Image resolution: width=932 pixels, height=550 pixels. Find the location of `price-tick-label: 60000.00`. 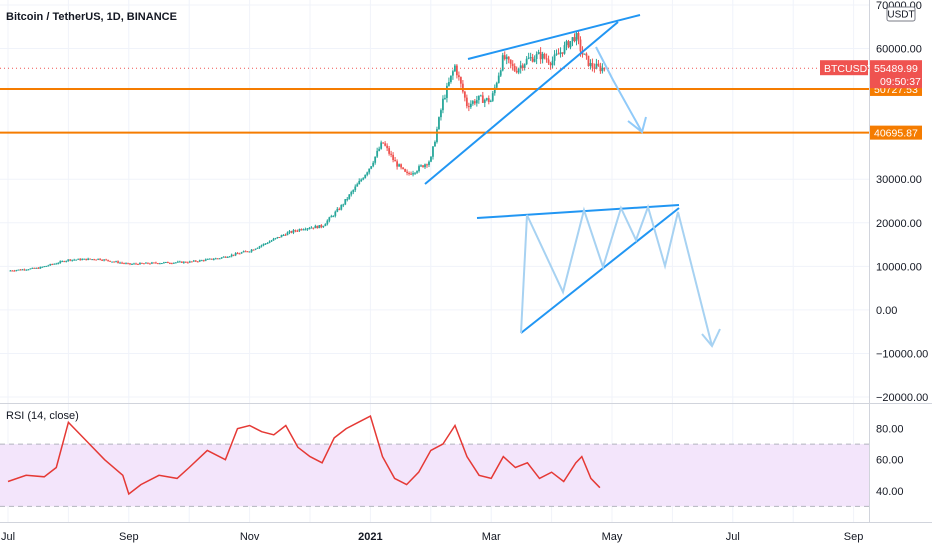

price-tick-label: 60000.00 is located at coordinates (899, 50).